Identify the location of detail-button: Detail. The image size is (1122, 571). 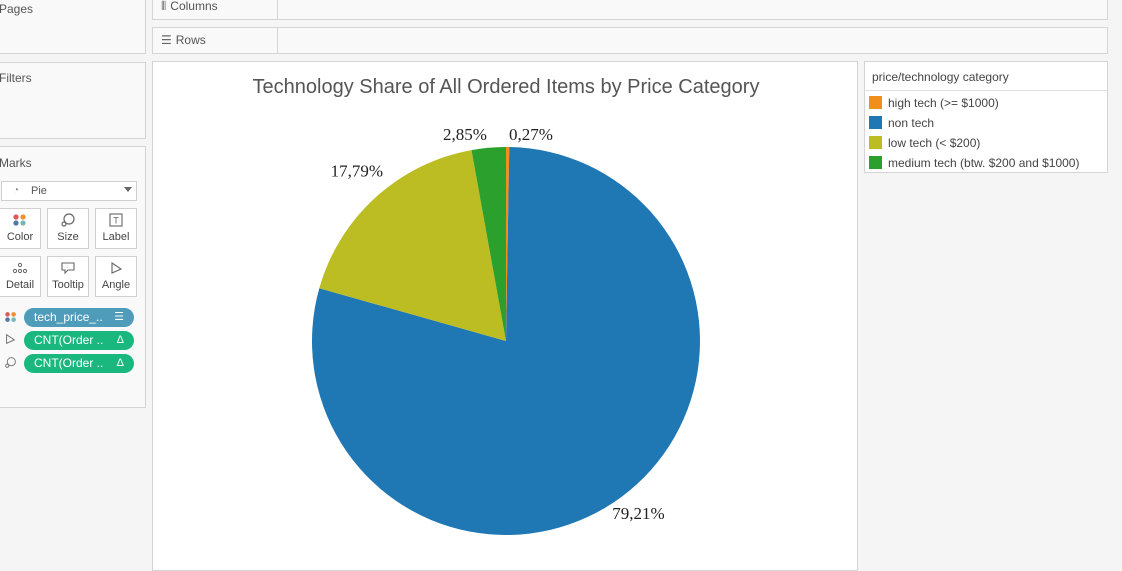
(20, 276).